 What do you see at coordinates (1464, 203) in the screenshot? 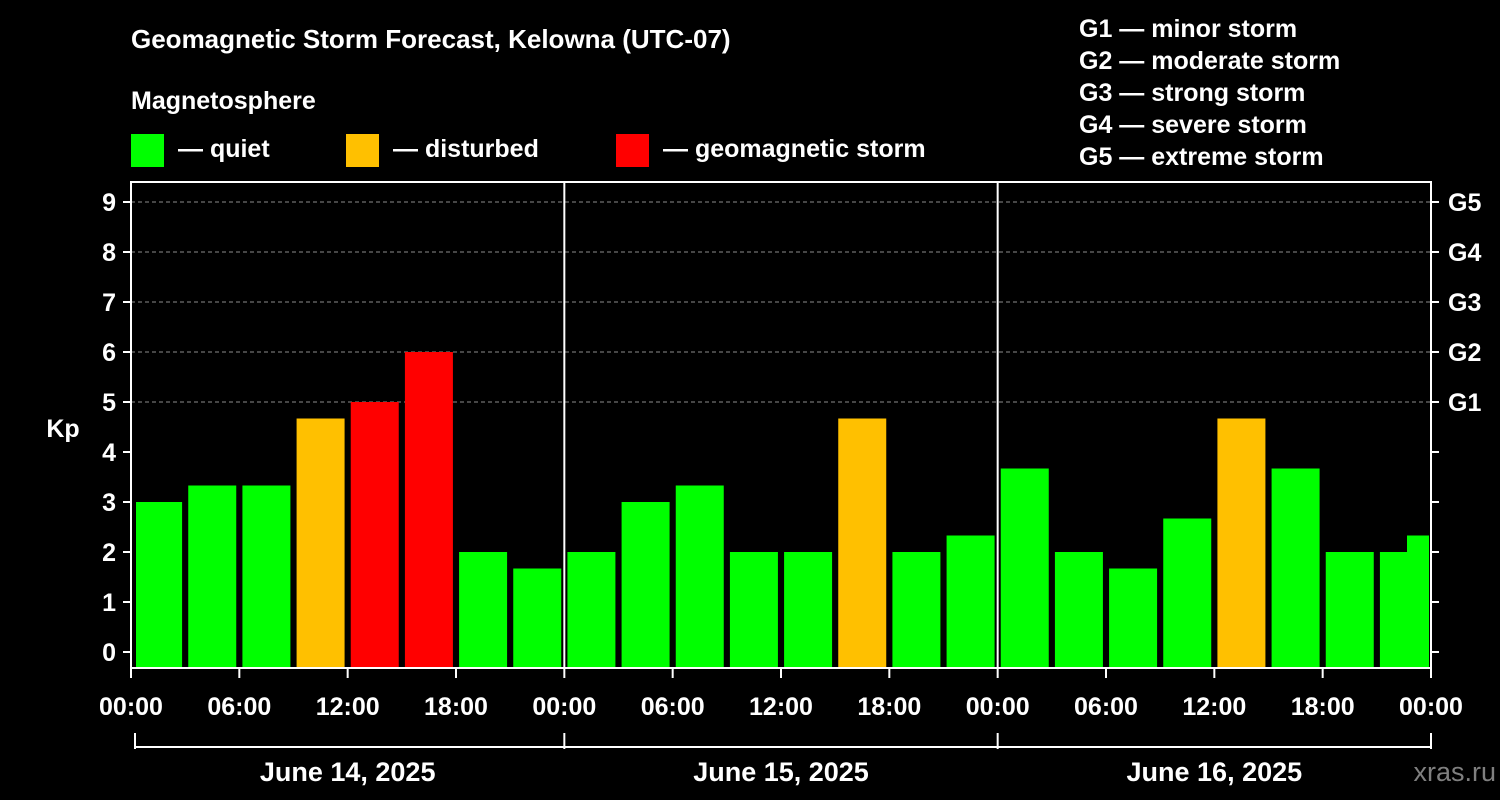
I see `g-level-label-g5: G5` at bounding box center [1464, 203].